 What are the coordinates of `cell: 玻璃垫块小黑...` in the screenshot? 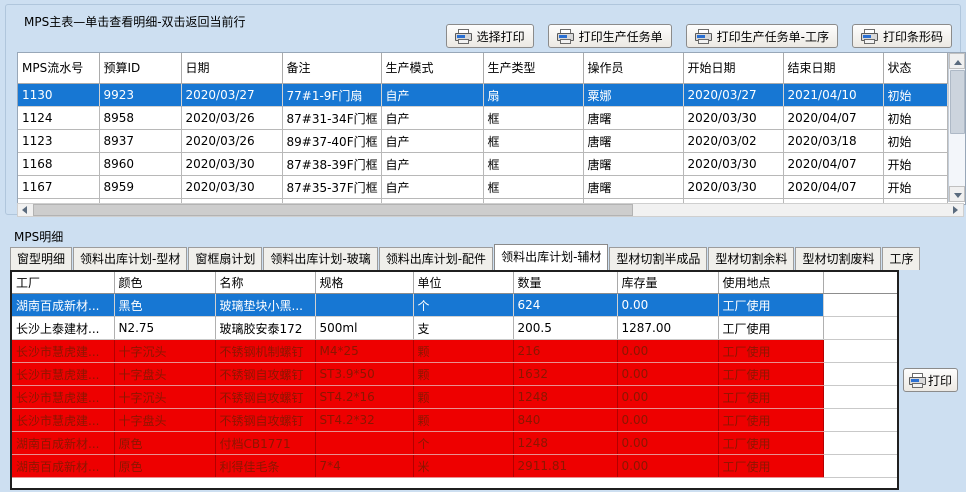 It's located at (265, 305).